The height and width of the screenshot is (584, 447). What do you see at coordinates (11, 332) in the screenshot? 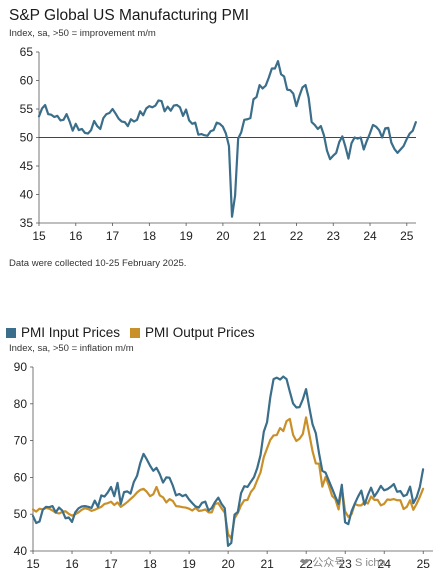
I see `legend-swatch-input-prices` at bounding box center [11, 332].